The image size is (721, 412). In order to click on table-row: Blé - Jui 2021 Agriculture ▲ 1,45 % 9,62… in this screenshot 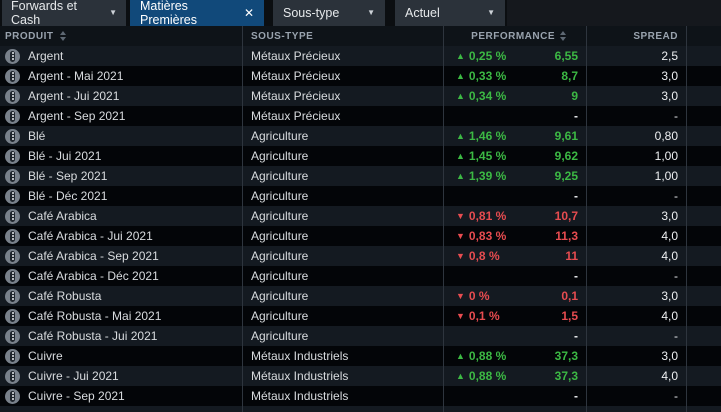, I will do `click(360, 156)`.